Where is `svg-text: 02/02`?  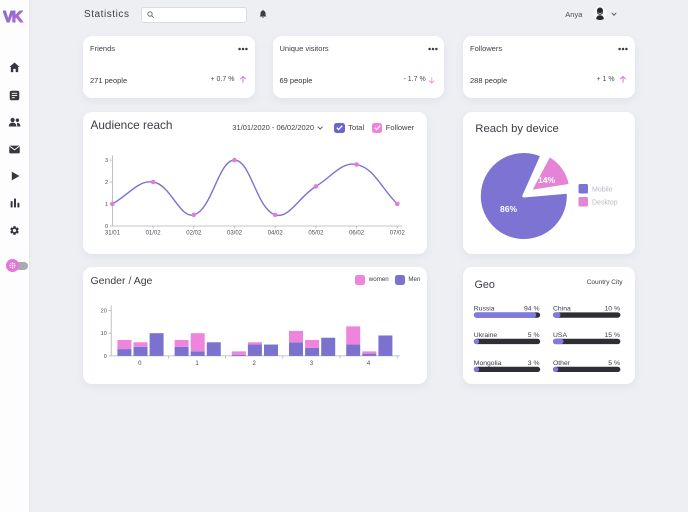
svg-text: 02/02 is located at coordinates (194, 233).